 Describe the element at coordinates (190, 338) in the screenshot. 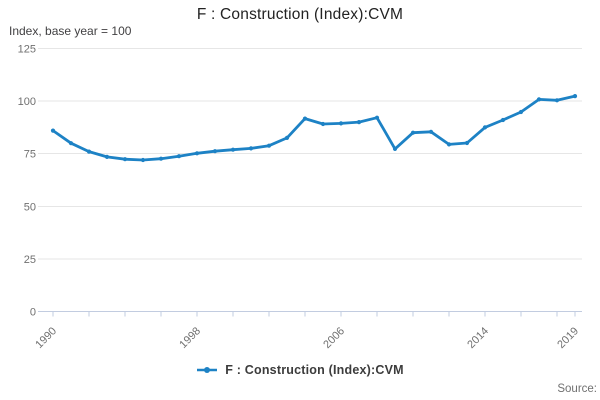

I see `x-tick-label: 1998` at that location.